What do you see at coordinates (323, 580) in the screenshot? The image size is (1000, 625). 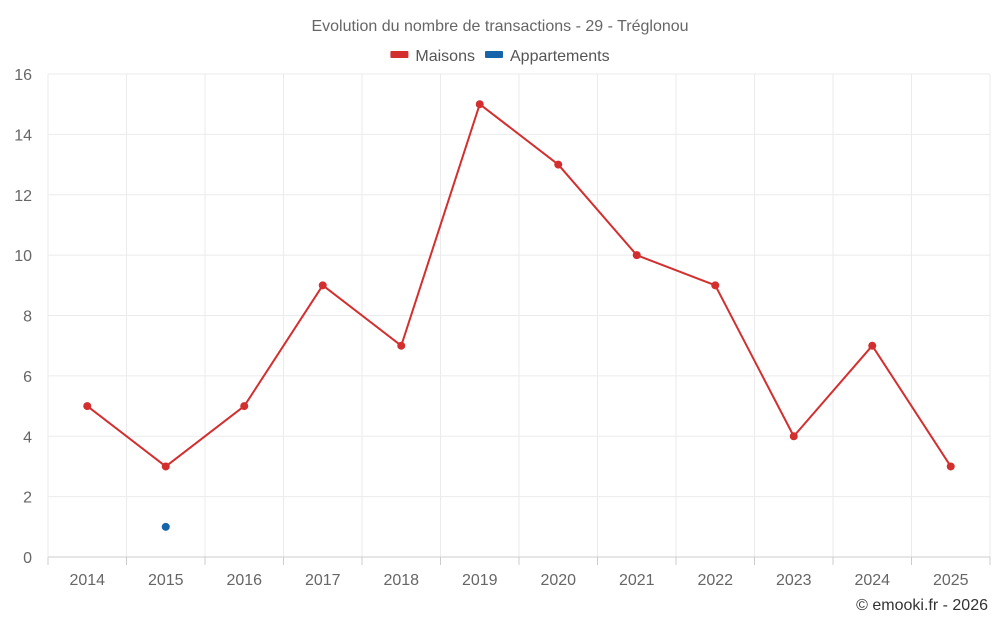 I see `x-tick-label: 2017` at bounding box center [323, 580].